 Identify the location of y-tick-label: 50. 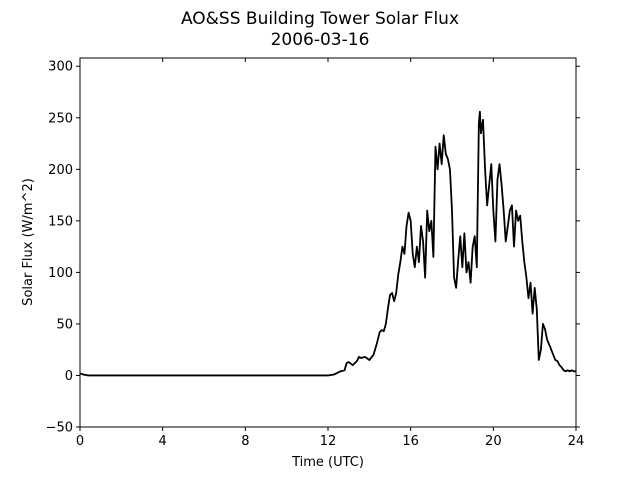
(64, 324).